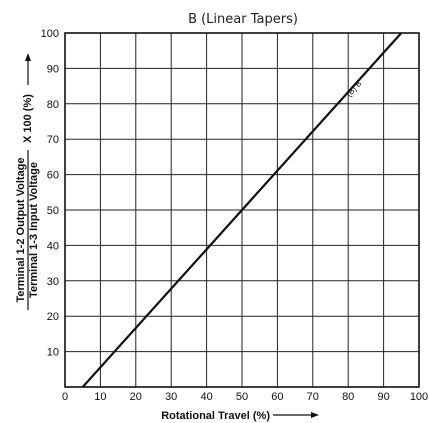  What do you see at coordinates (28, 118) in the screenshot?
I see `y-axis-label-factor: X 100 (%)` at bounding box center [28, 118].